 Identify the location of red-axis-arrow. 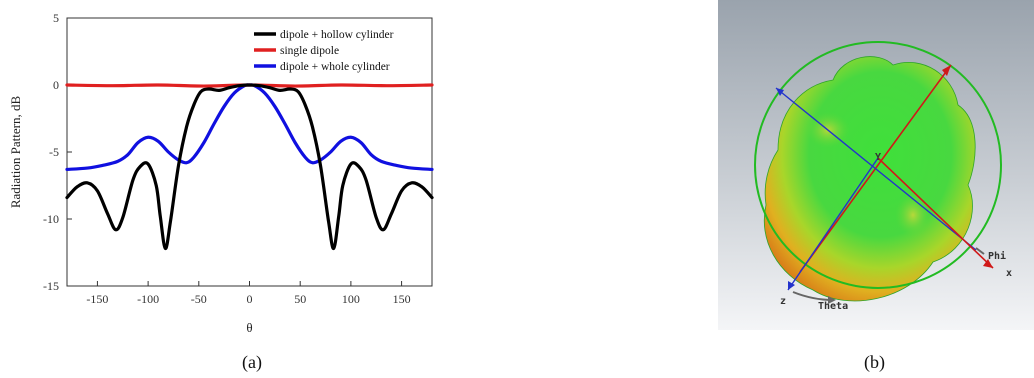
(946, 70).